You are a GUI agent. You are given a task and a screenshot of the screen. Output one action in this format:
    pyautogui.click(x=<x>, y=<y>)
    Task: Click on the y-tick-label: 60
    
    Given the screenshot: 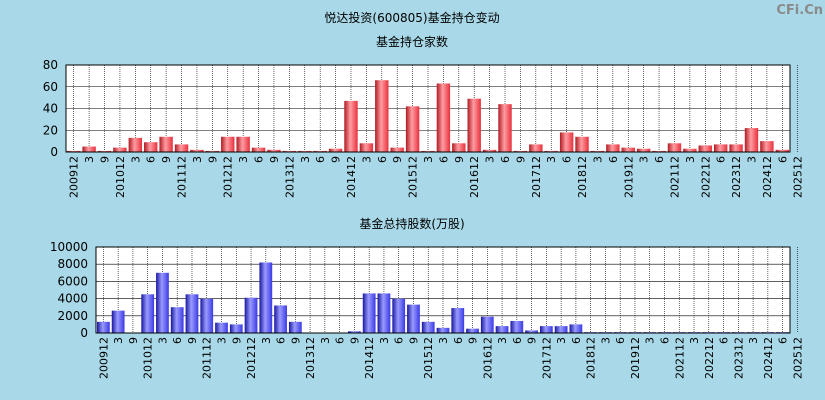 What is the action you would take?
    pyautogui.click(x=50, y=87)
    